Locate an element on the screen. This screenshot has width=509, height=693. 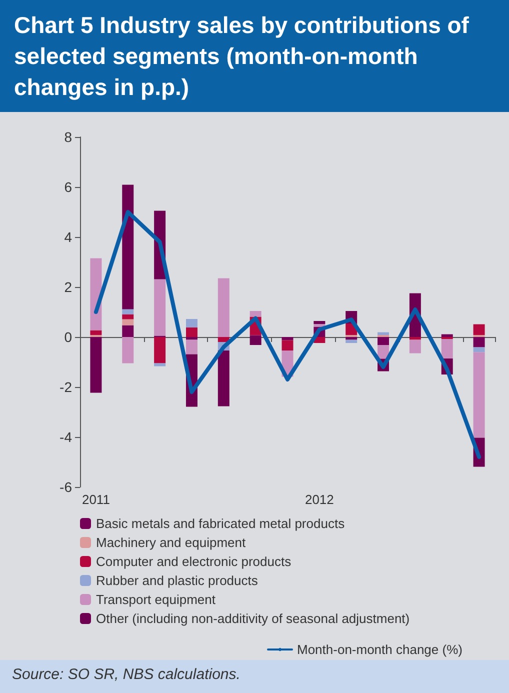
y-tick-label: 0 is located at coordinates (68, 337).